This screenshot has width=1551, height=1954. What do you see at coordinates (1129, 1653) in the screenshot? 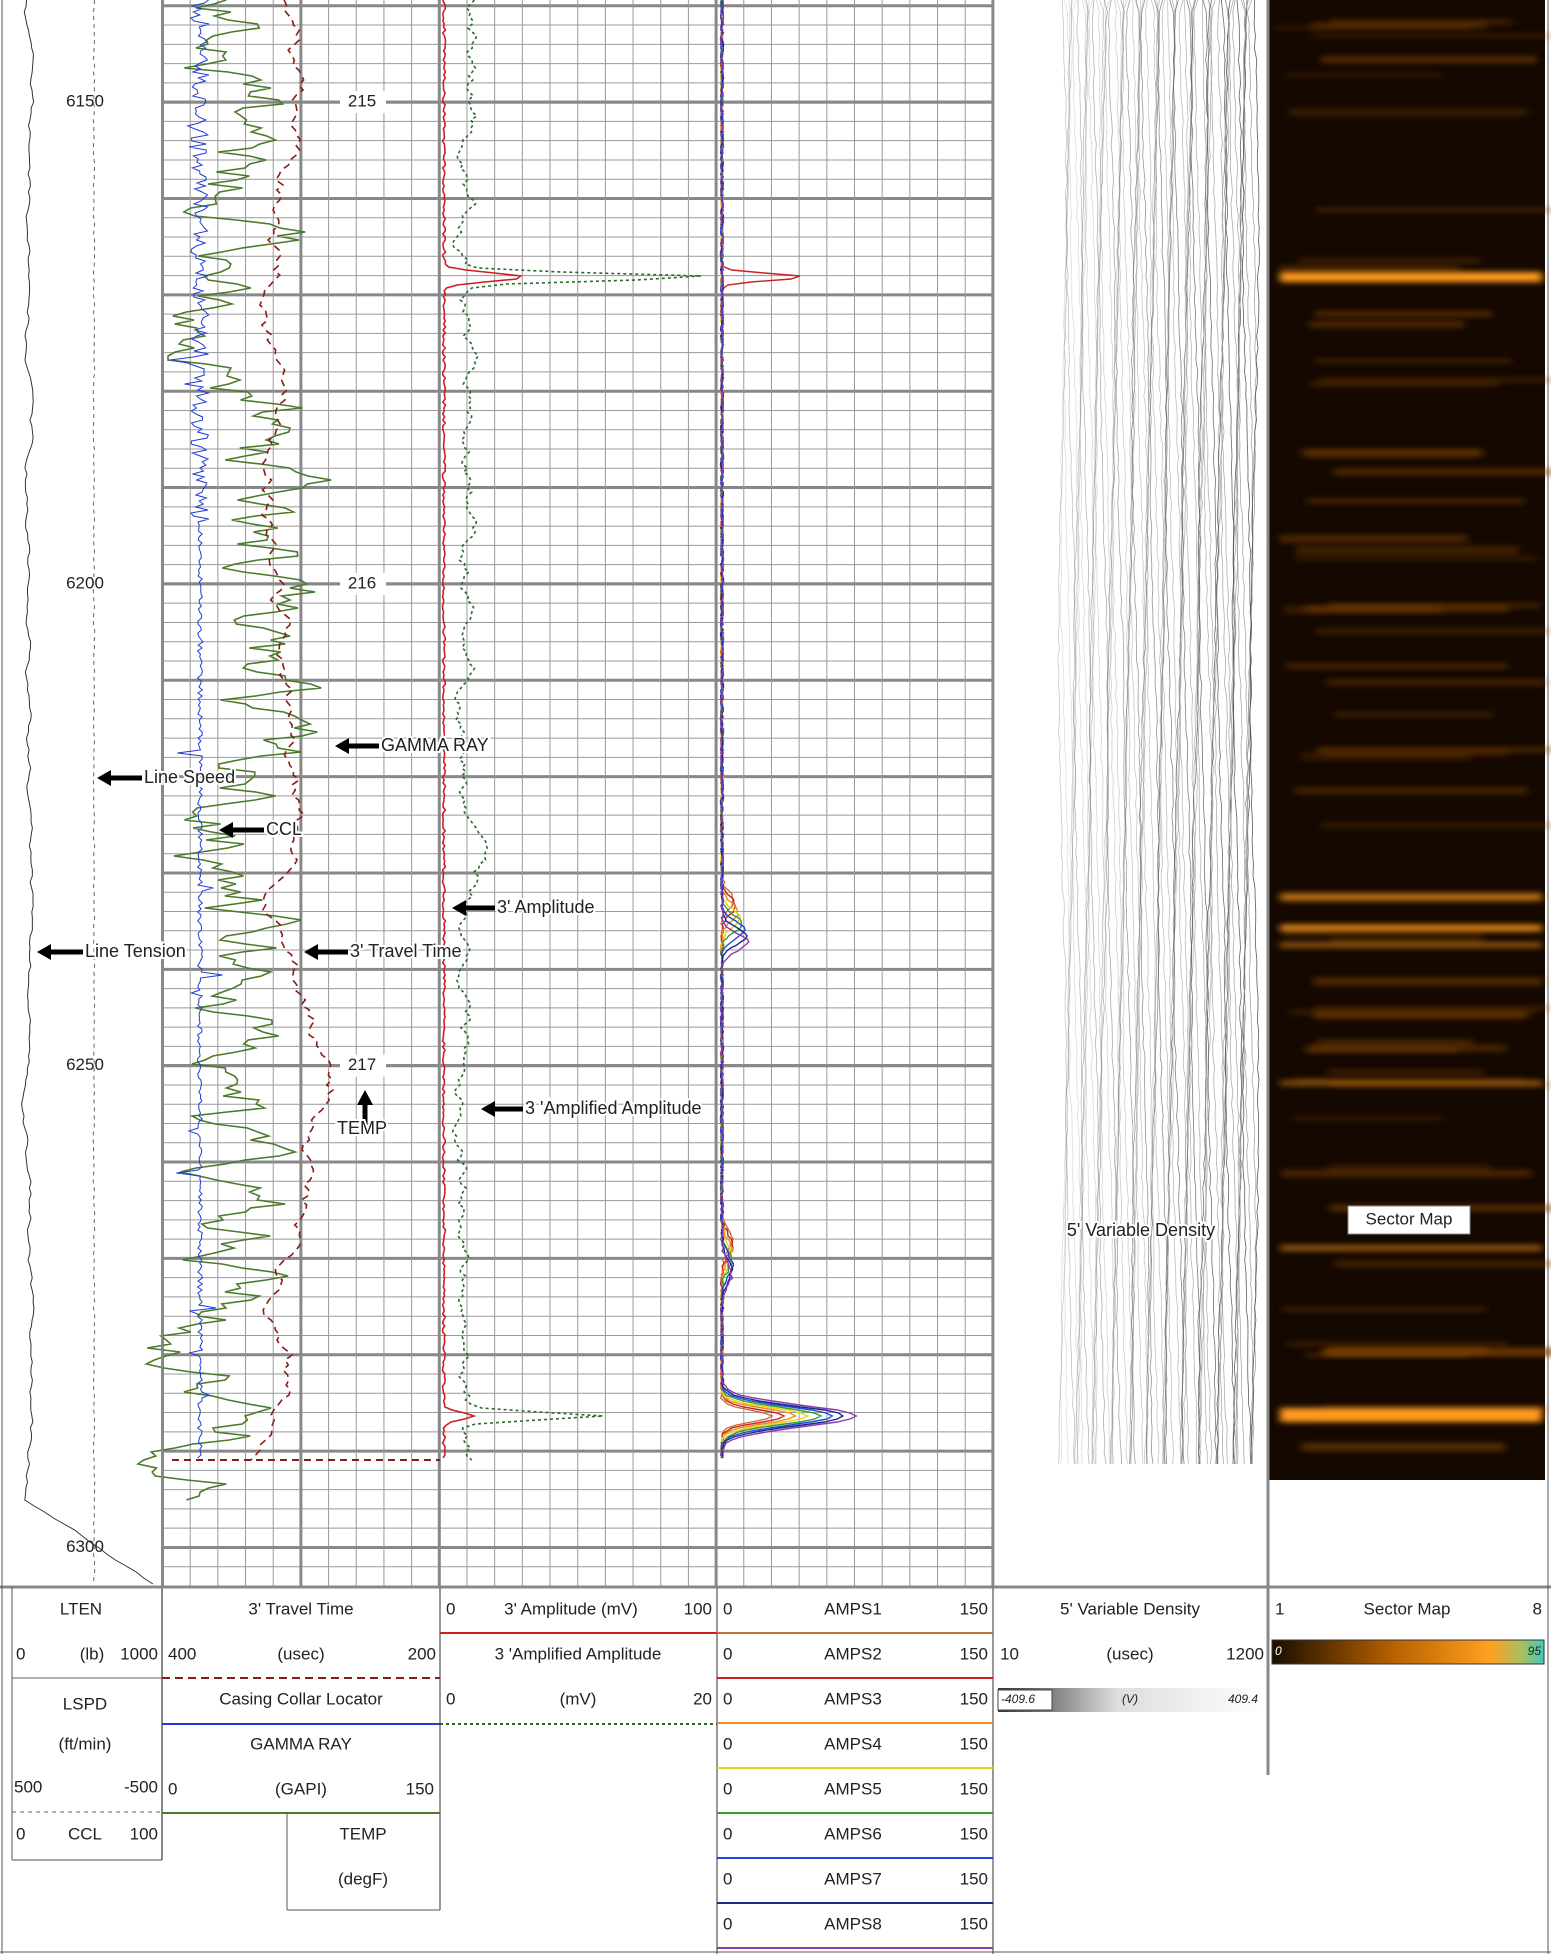
I see `unit: (usec)` at bounding box center [1129, 1653].